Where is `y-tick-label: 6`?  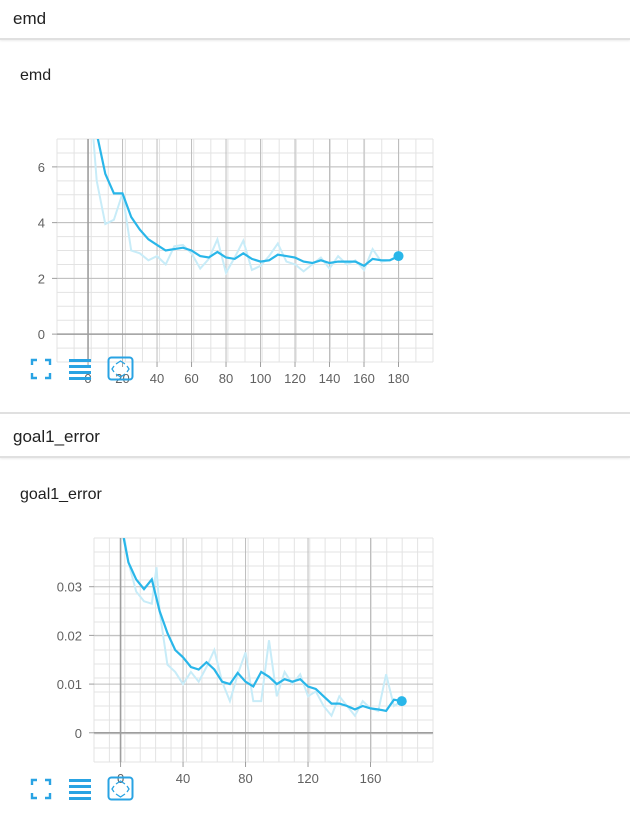
y-tick-label: 6 is located at coordinates (41, 167).